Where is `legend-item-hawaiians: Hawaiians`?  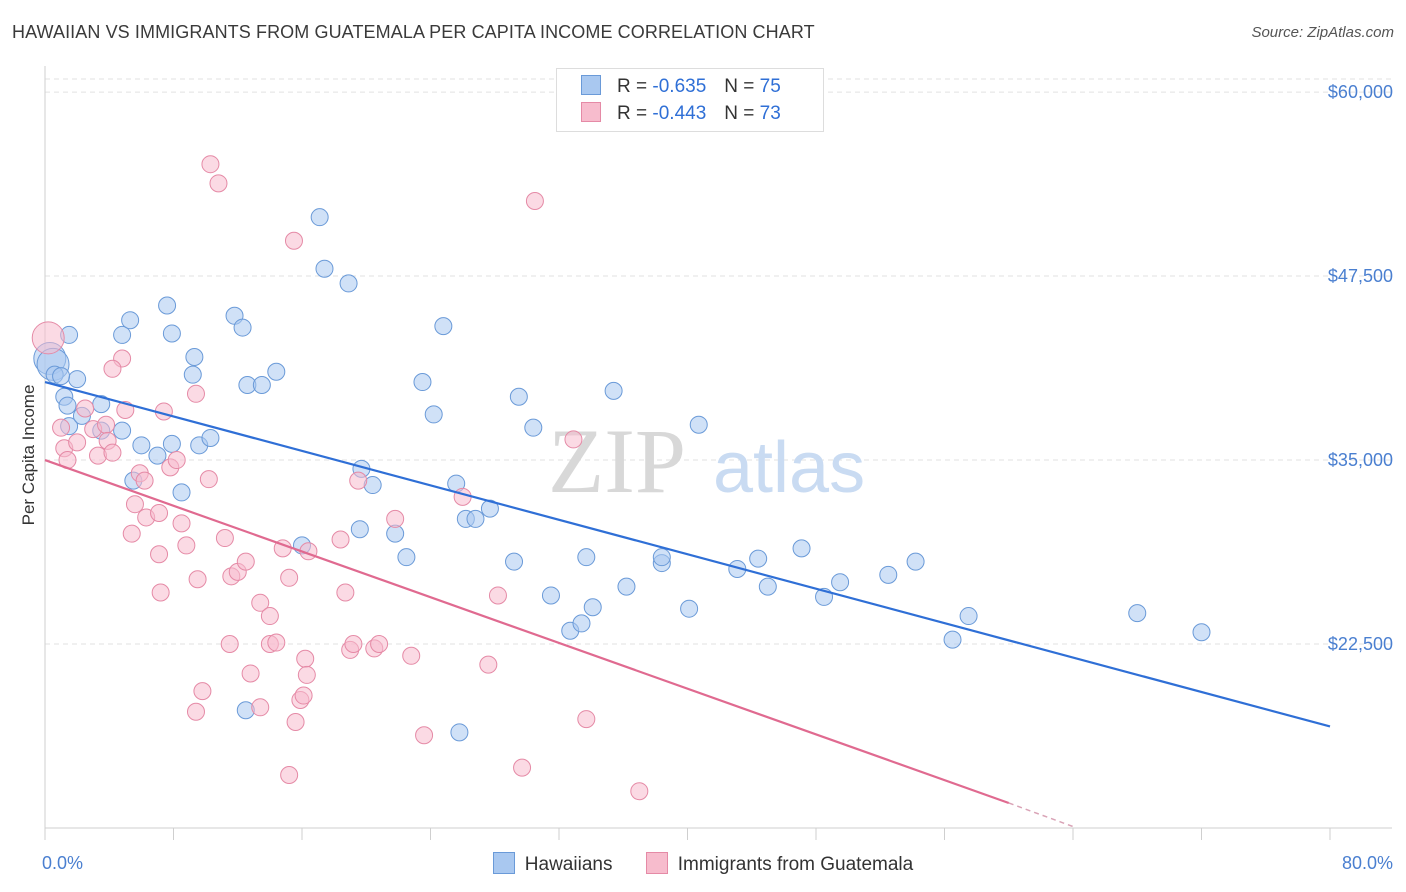
legend-item-hawaiians: Hawaiians is located at coordinates (552, 864).